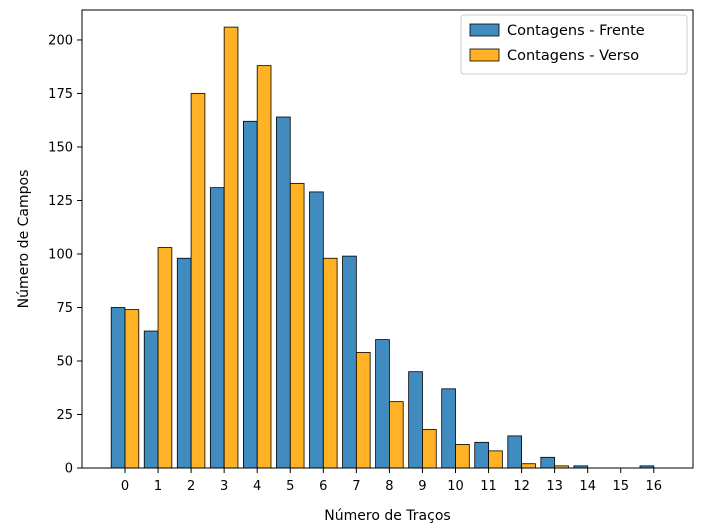 The height and width of the screenshot is (525, 703). Describe the element at coordinates (484, 30) in the screenshot. I see `legend-swatch-frente` at that location.